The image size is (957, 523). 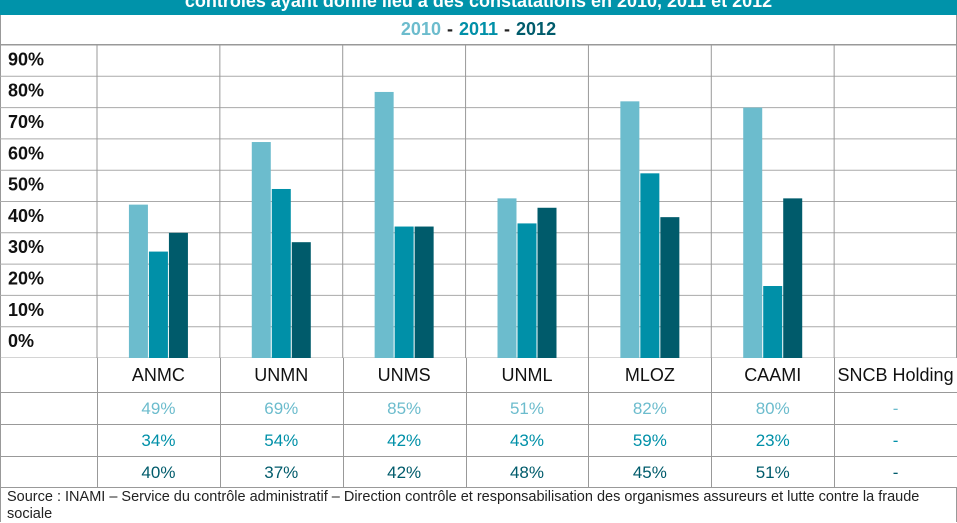 I want to click on value-label: 82%, so click(x=650, y=409).